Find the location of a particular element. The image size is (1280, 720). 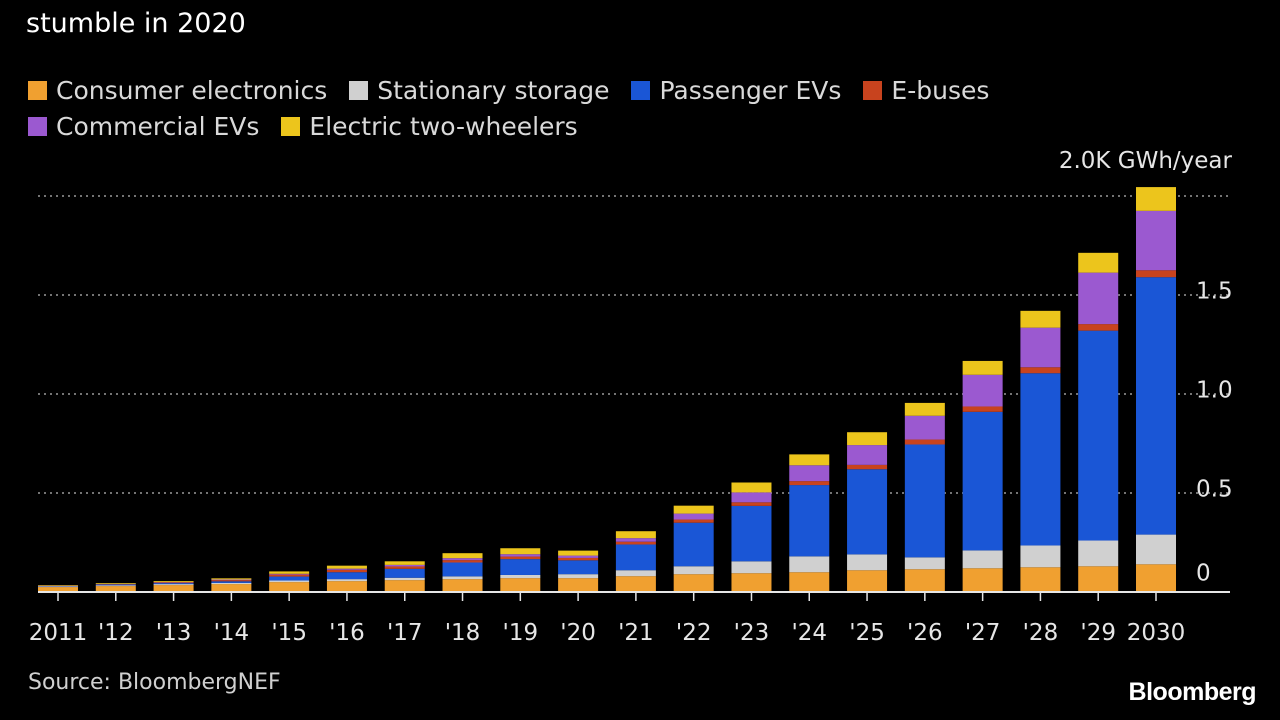

legend-item-e-buses: E-buses is located at coordinates (926, 90).